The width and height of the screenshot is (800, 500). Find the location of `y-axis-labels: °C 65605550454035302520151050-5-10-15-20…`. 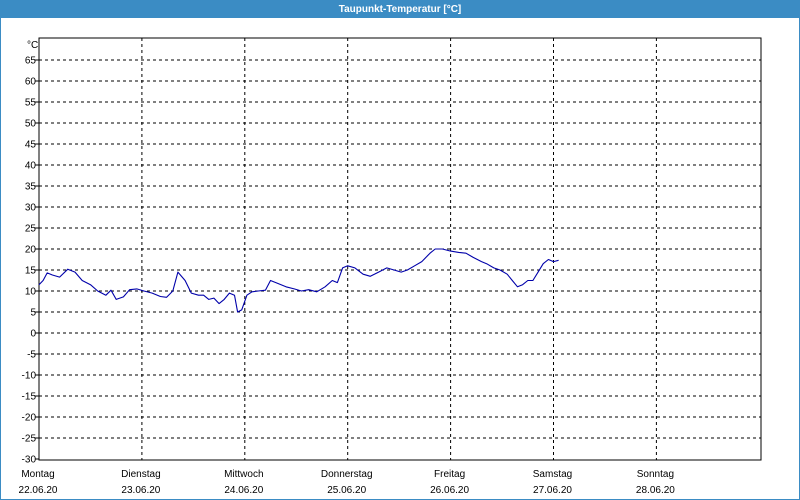

y-axis-labels: °C 65605550454035302520151050-5-10-15-20… is located at coordinates (30, 253).